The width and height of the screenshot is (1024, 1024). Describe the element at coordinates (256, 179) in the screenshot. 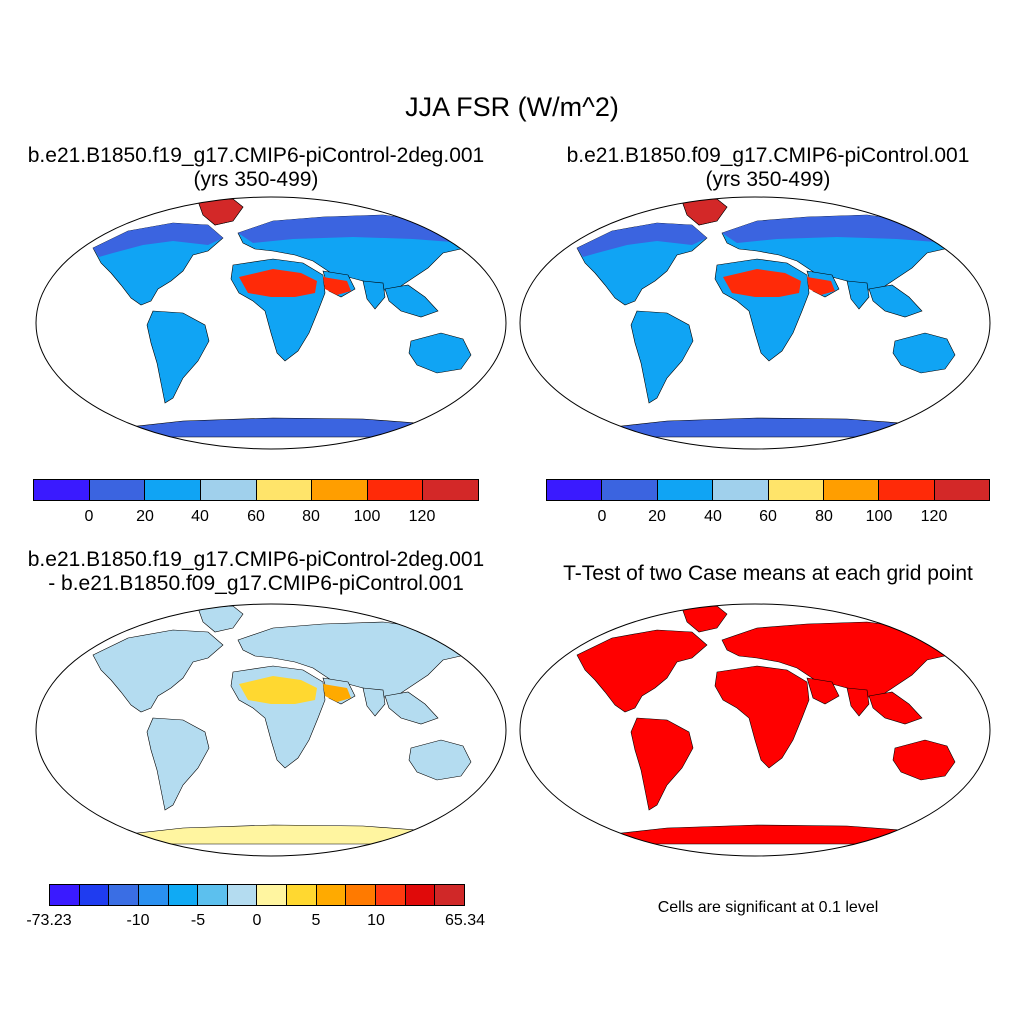

I see `panel1-title-line2: (yrs 350-499)` at that location.